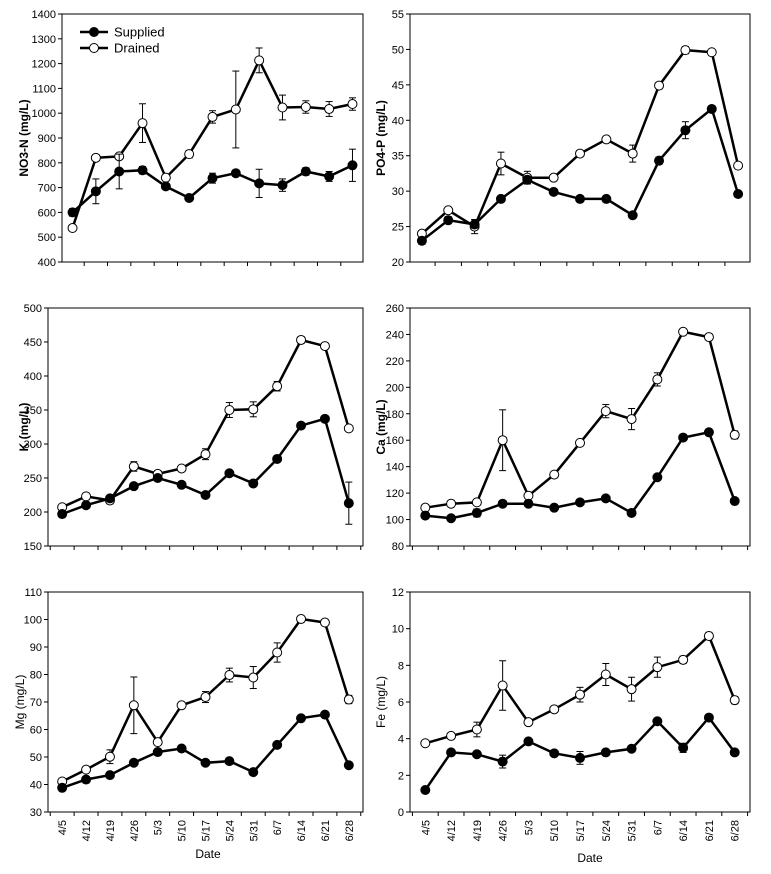  I want to click on y-tick-label: 110, so click(33, 593).